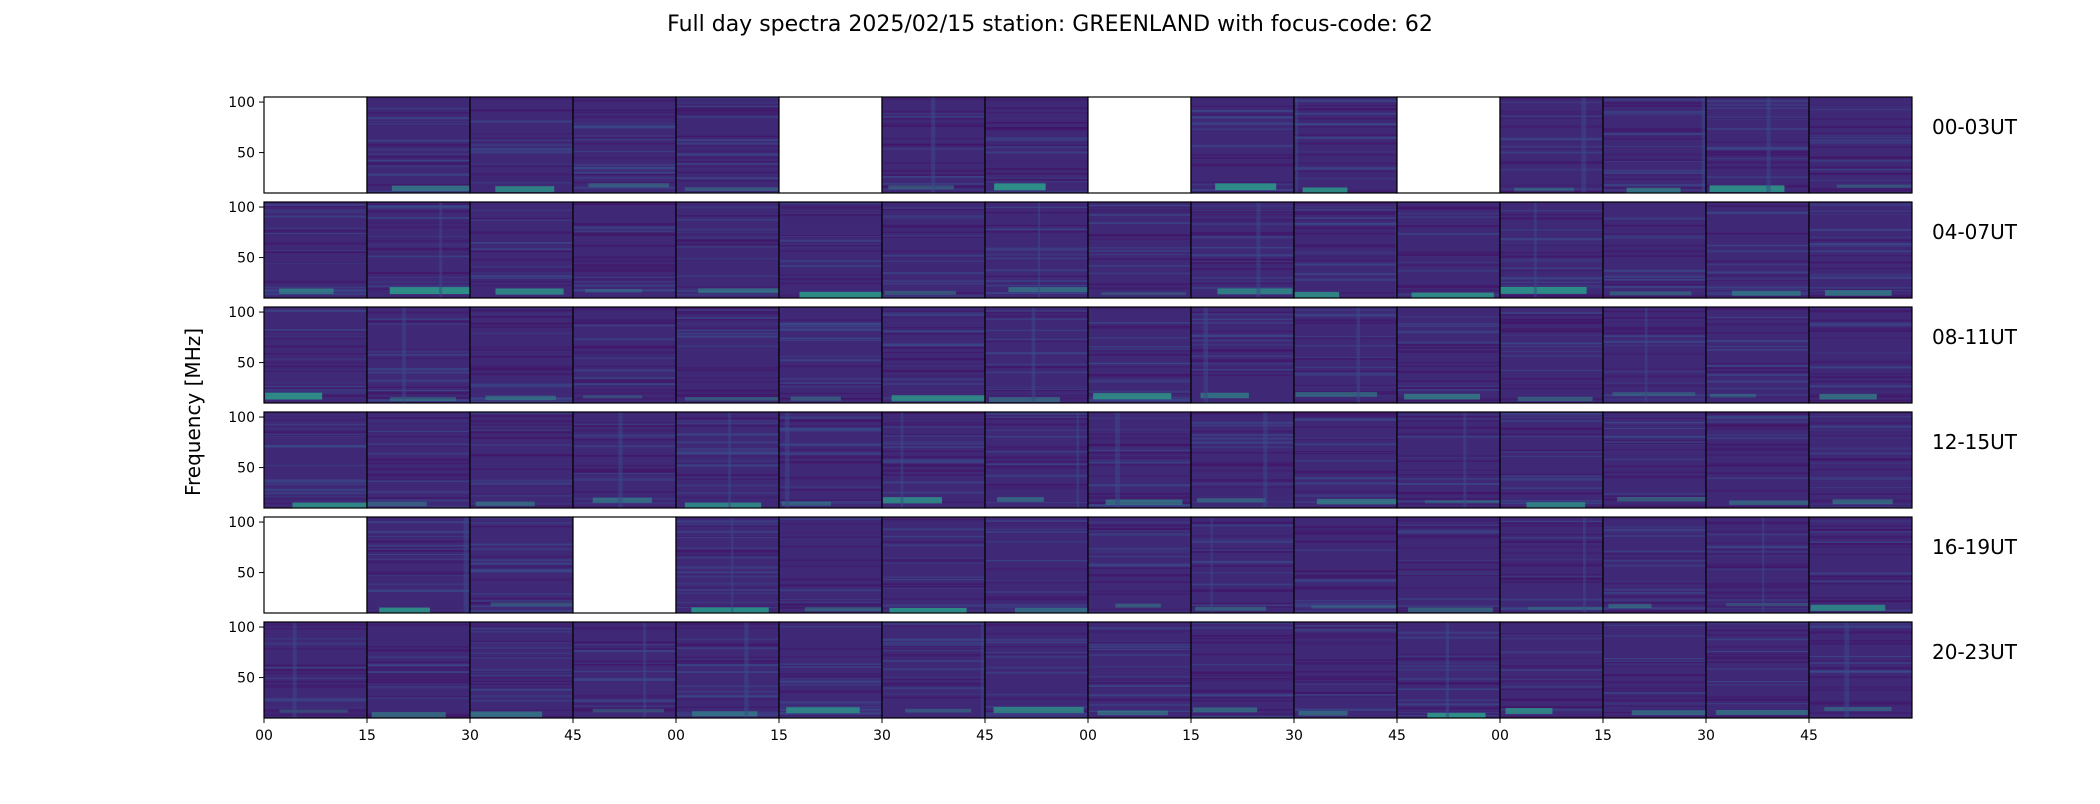  What do you see at coordinates (193, 412) in the screenshot?
I see `y-axis-label: Frequency [MHz]` at bounding box center [193, 412].